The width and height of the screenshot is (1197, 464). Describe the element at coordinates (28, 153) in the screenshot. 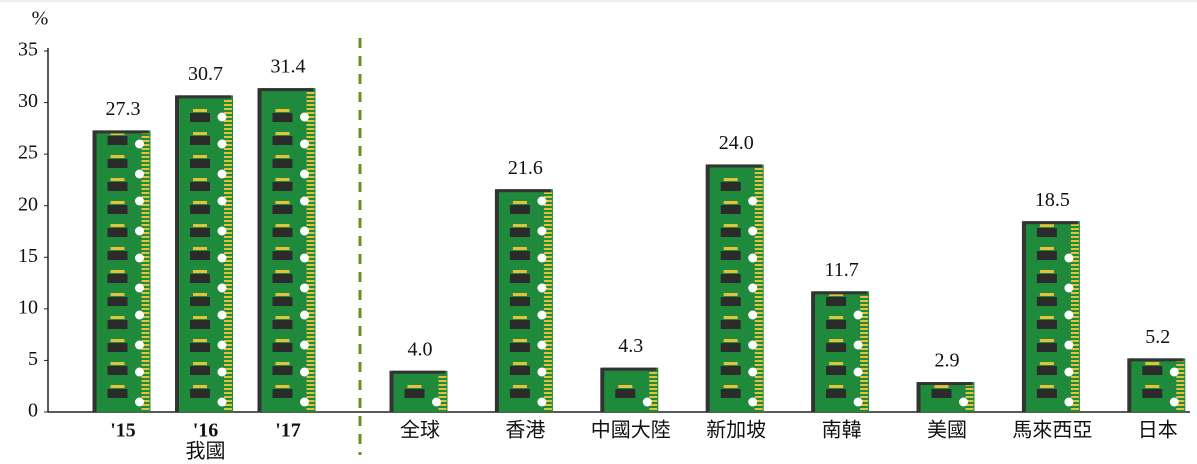

I see `y-tick-label: 25` at that location.